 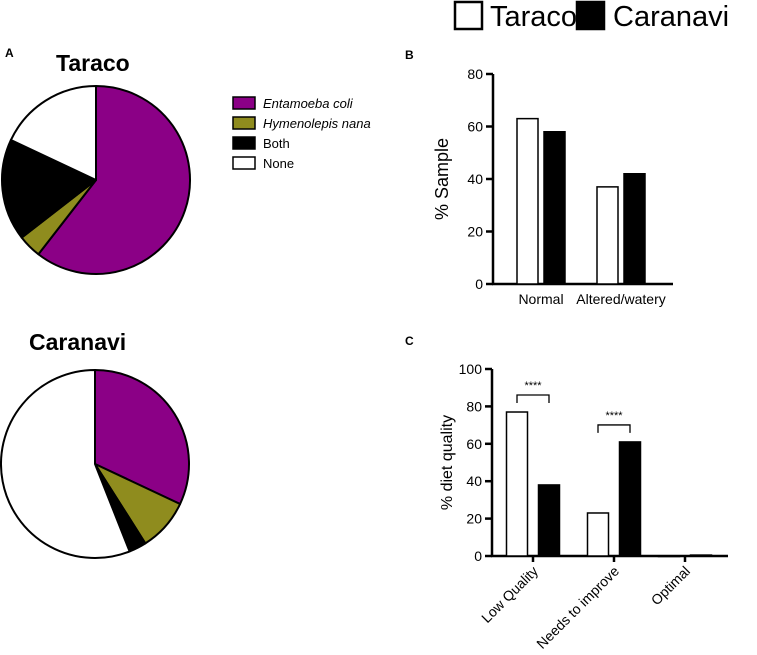 I want to click on x-tick-label-normal: Normal, so click(x=540, y=299).